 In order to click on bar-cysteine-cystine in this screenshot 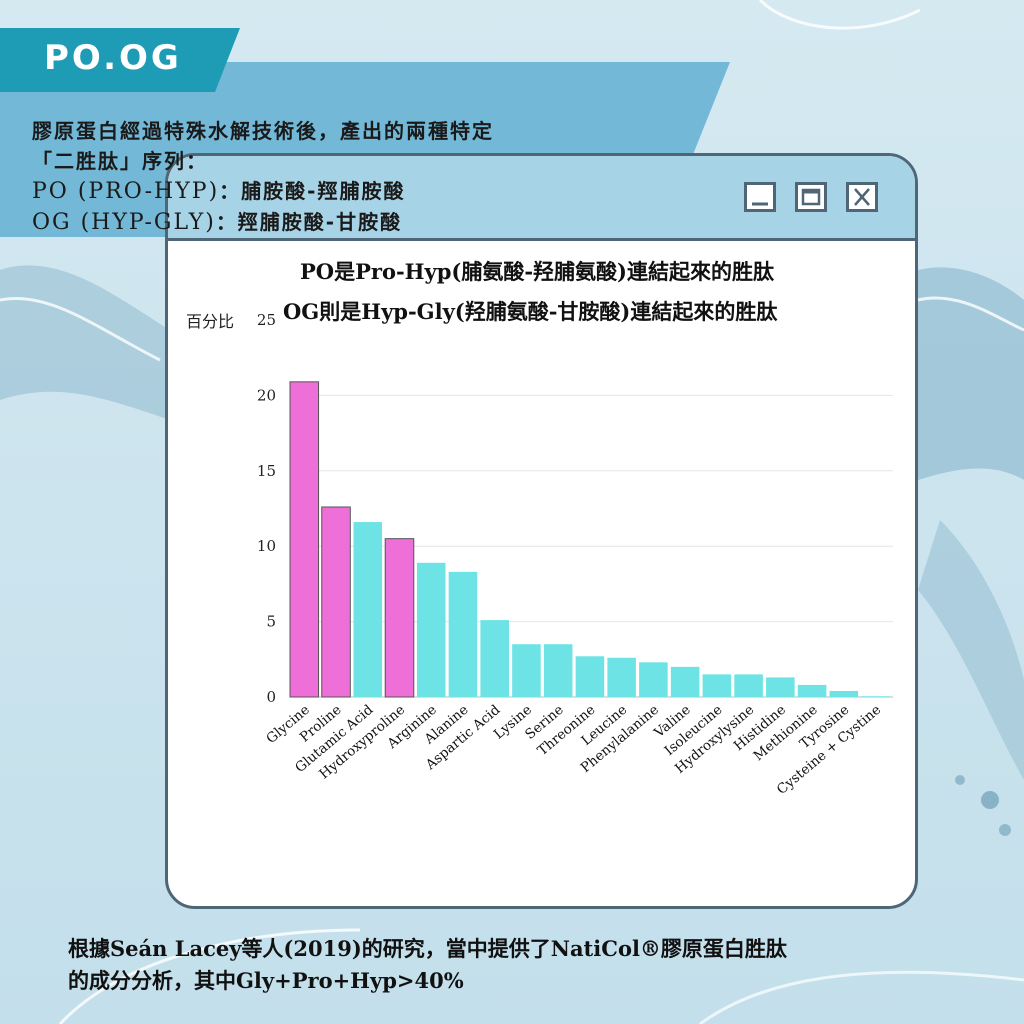, I will do `click(875, 696)`.